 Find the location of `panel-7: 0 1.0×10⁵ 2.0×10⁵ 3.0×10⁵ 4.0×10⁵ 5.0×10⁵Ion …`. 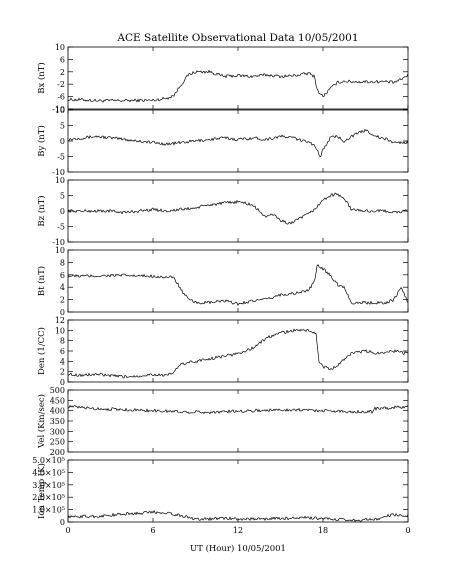

panel-7: 0 1.0×10⁵ 2.0×10⁵ 3.0×10⁵ 4.0×10⁵ 5.0×10⁵Ion … is located at coordinates (220, 491).